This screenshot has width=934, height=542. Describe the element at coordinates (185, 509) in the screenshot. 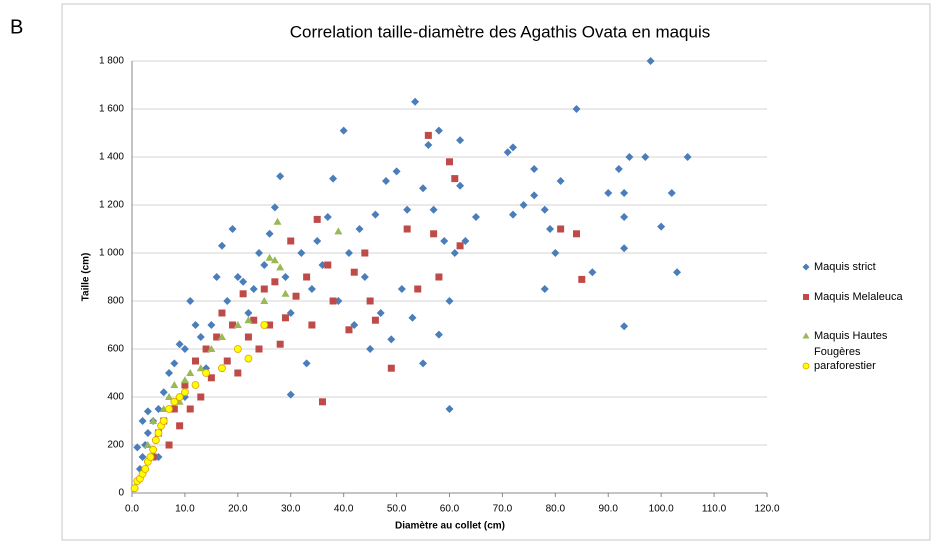

I see `x-tick-label: 10.0` at that location.